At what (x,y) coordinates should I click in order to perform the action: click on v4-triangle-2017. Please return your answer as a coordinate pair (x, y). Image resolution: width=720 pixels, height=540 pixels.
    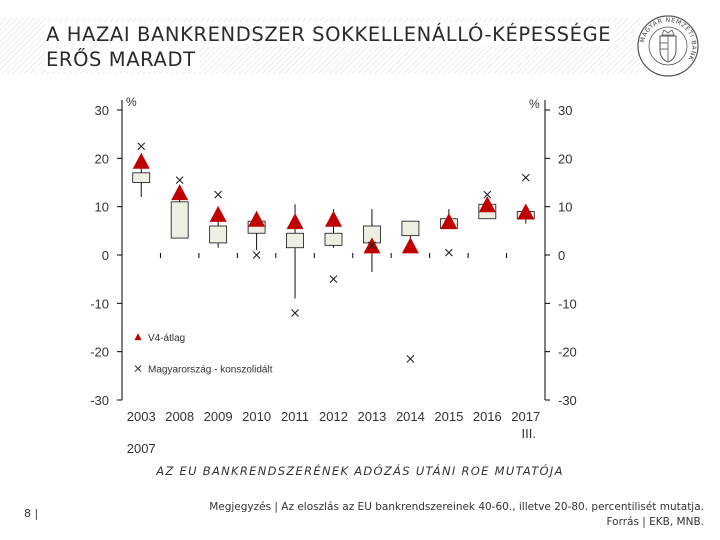
    Looking at the image, I should click on (526, 211).